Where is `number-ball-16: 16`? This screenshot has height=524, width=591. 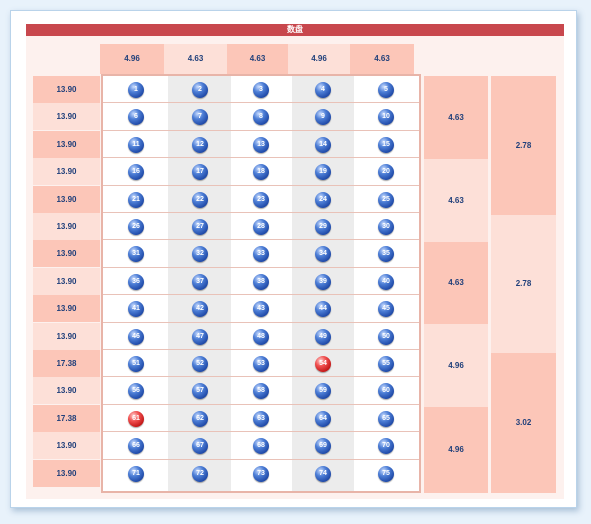 number-ball-16: 16 is located at coordinates (136, 172).